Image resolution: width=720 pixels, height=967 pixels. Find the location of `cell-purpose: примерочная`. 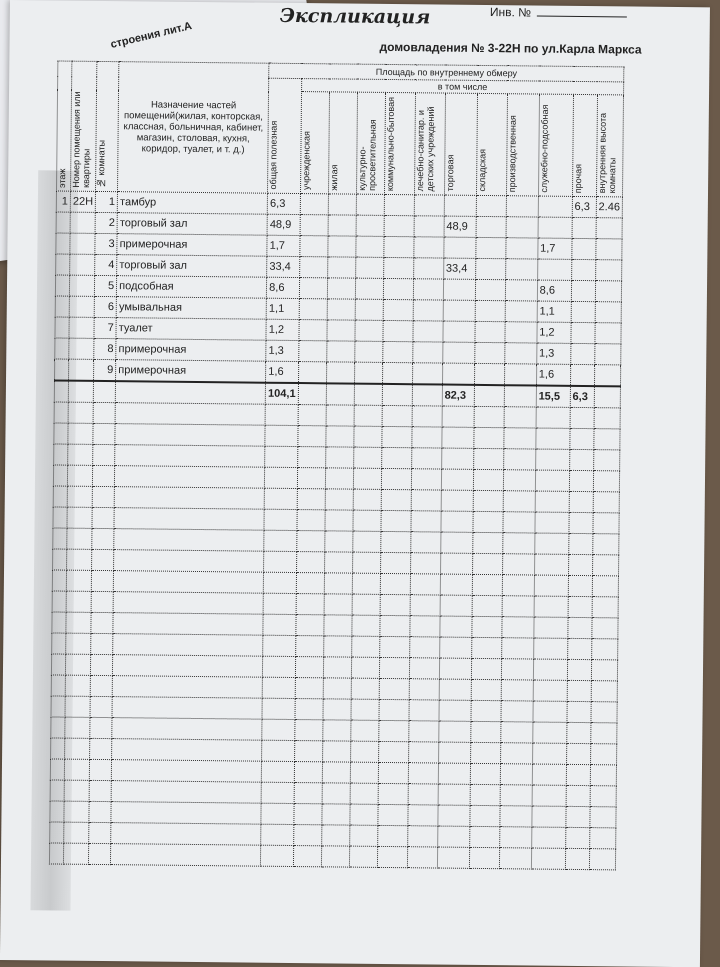

cell-purpose: примерочная is located at coordinates (190, 371).